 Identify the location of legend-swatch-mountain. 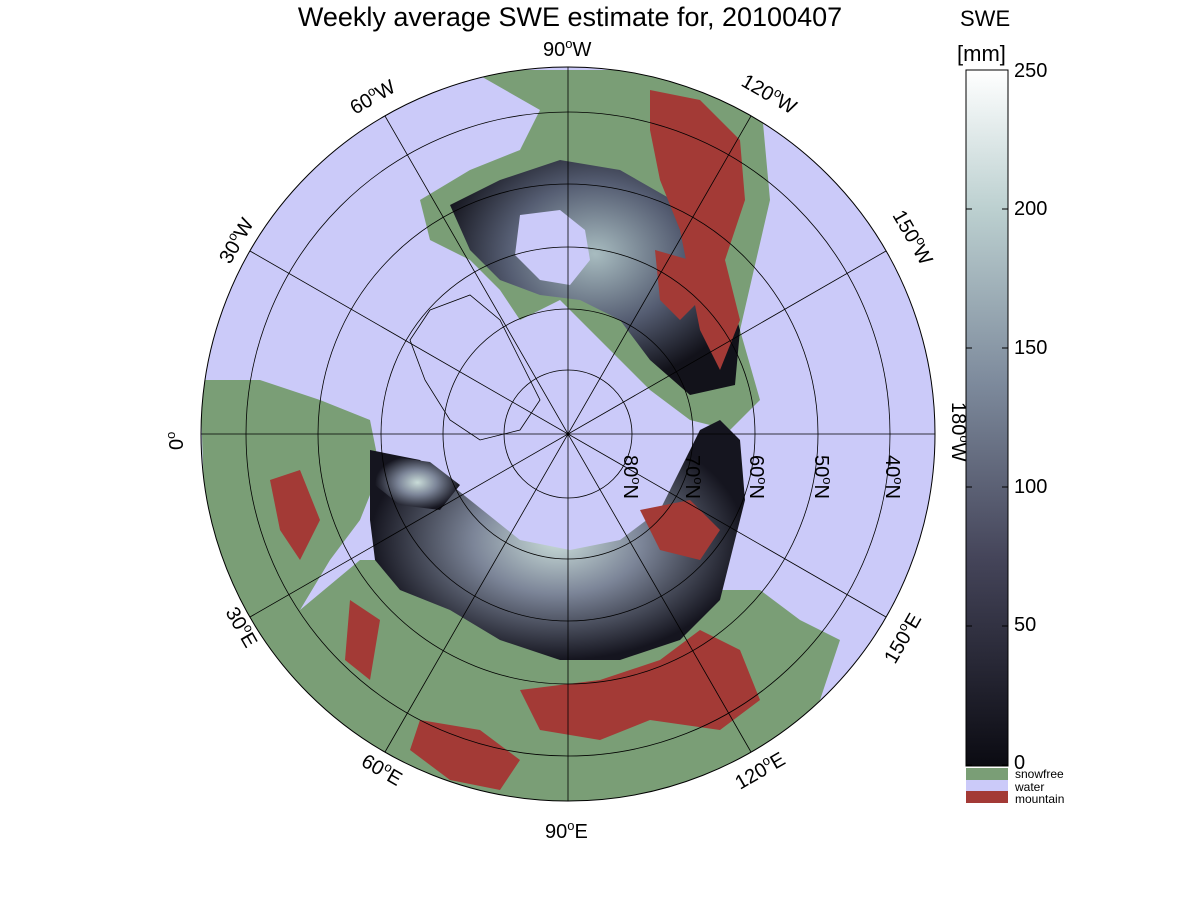
(987, 797).